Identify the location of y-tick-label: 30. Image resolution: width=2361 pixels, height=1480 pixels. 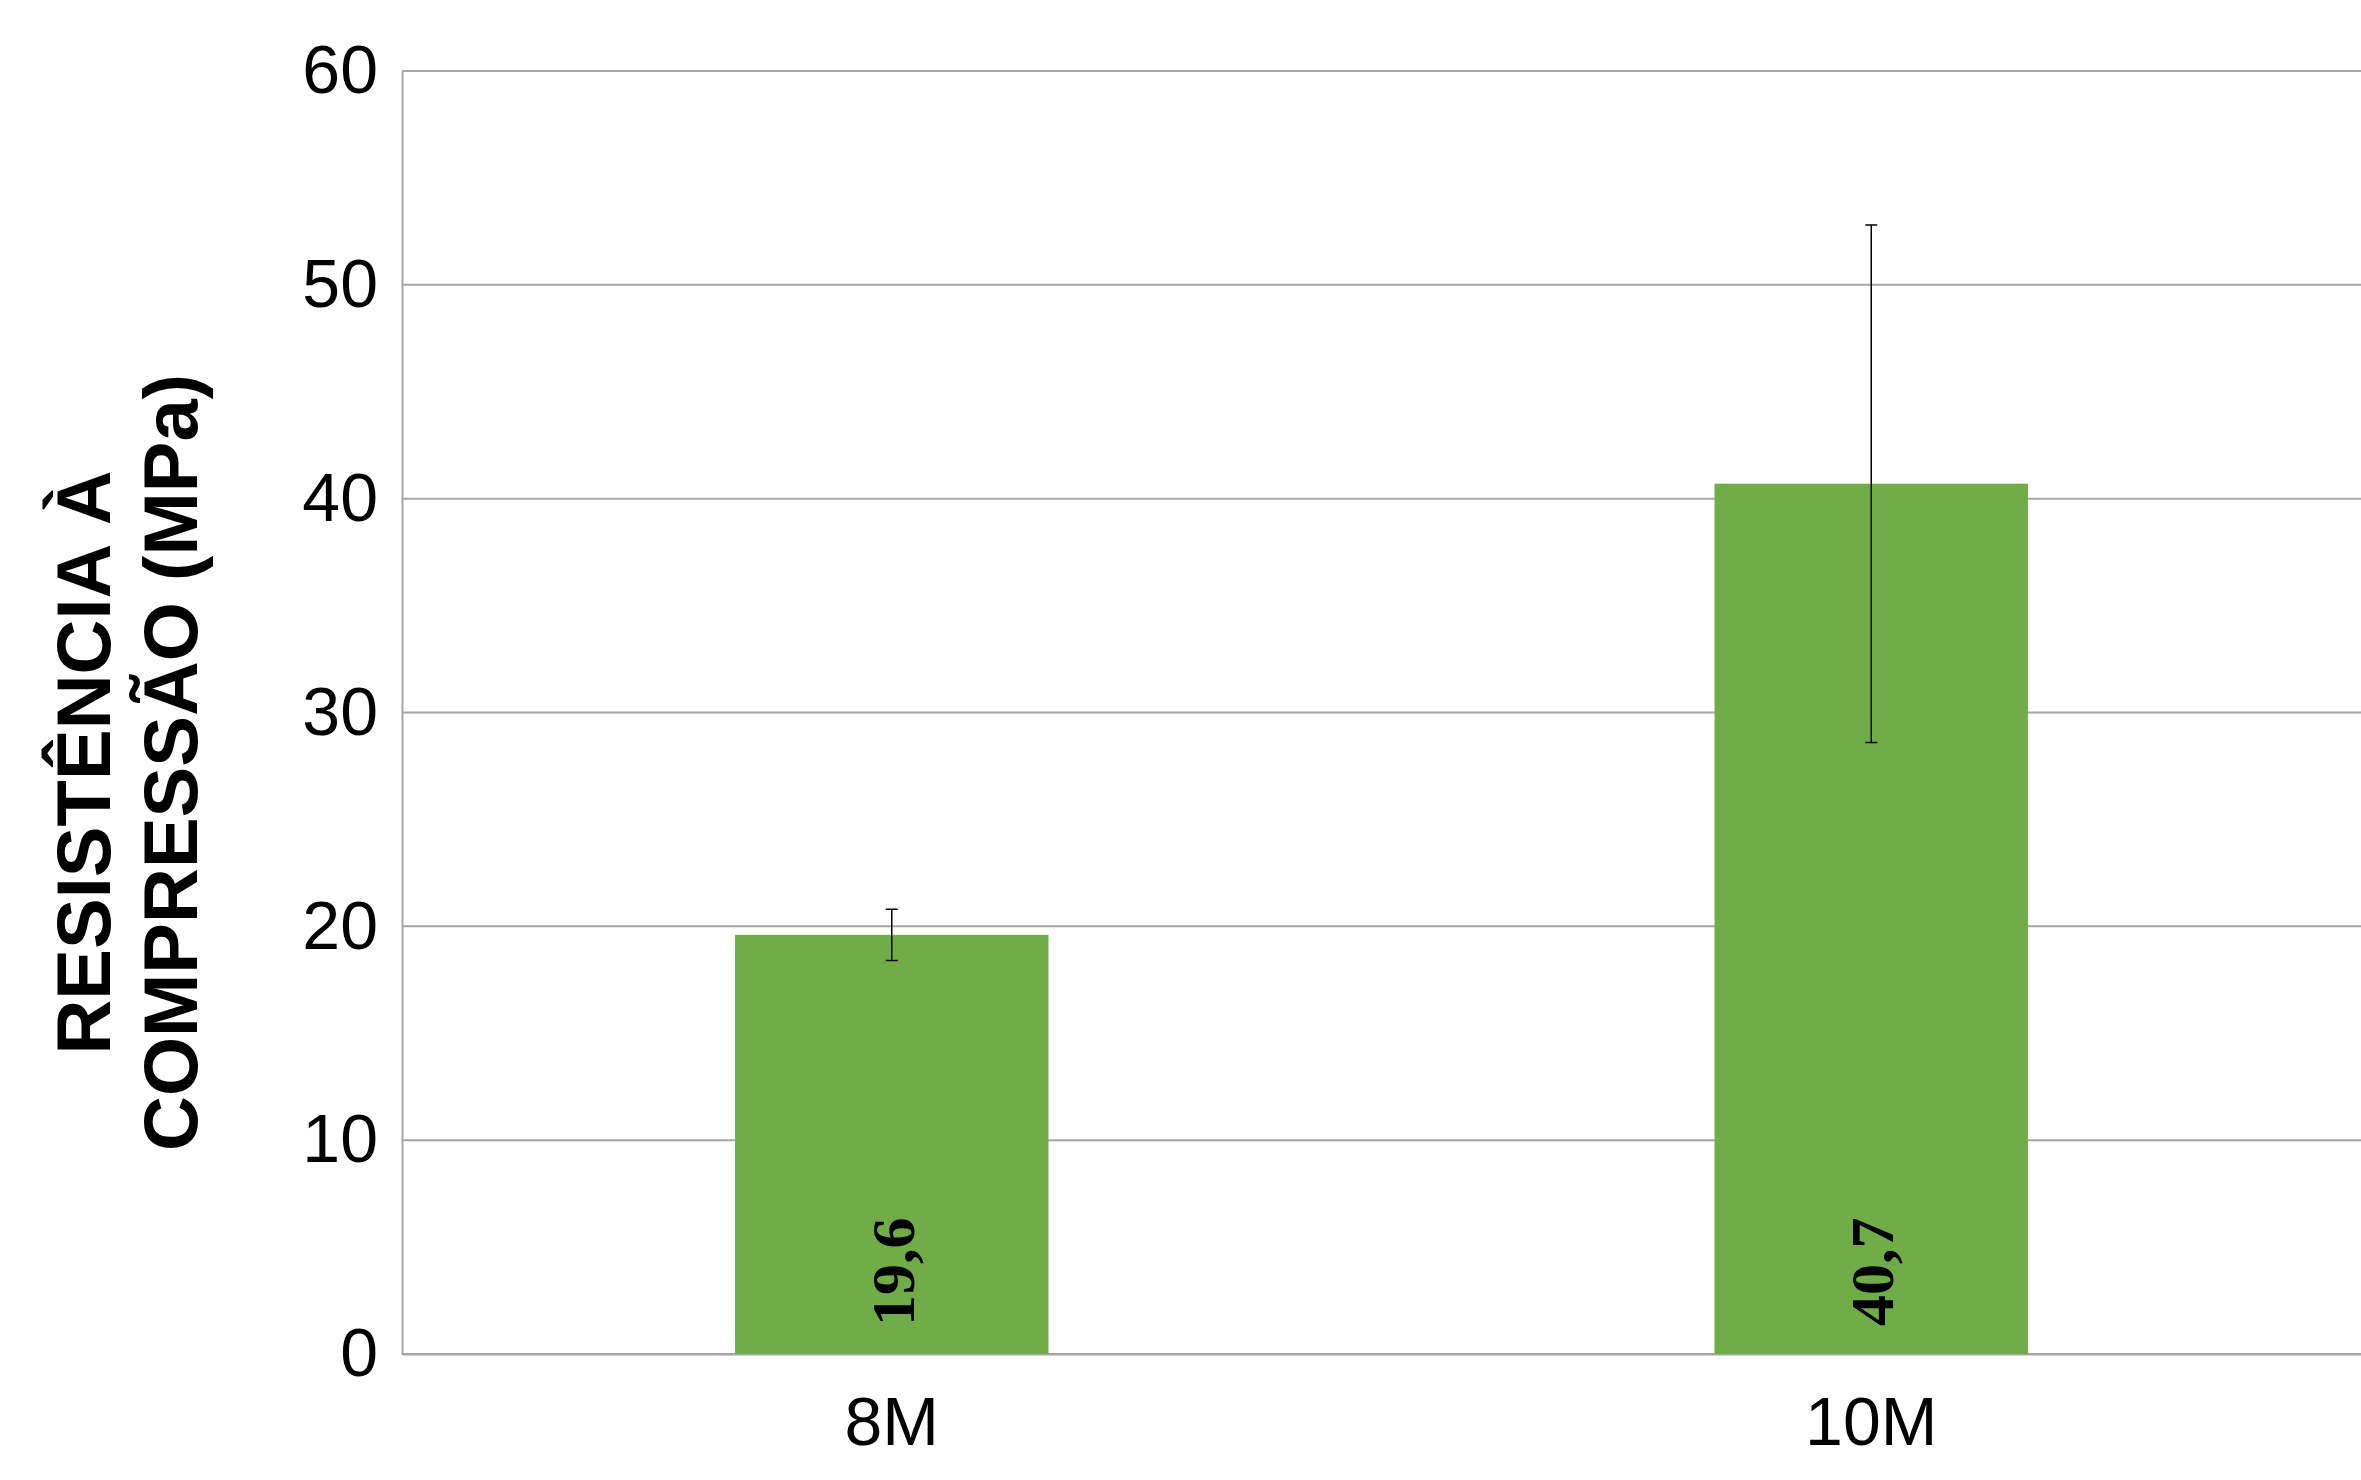
(340, 710).